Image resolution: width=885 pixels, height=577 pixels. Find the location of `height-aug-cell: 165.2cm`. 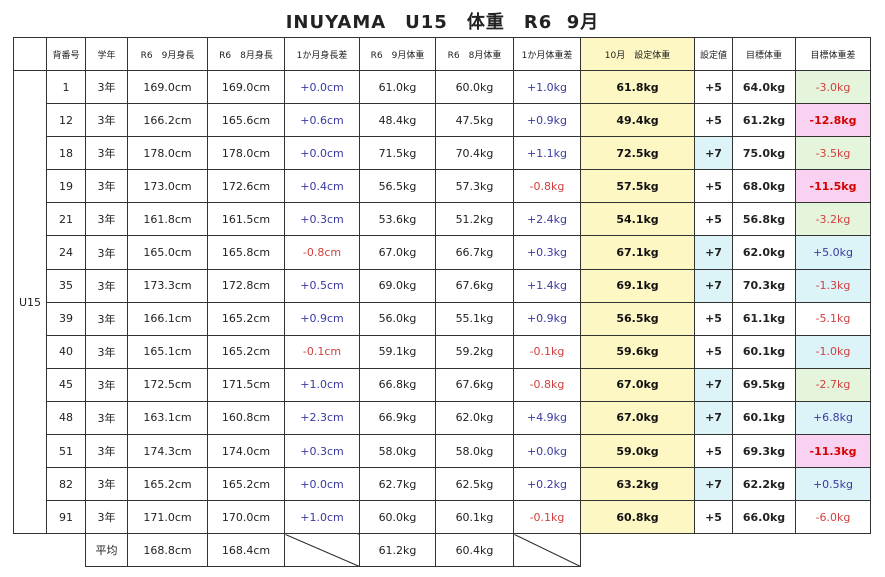

height-aug-cell: 165.2cm is located at coordinates (246, 484).